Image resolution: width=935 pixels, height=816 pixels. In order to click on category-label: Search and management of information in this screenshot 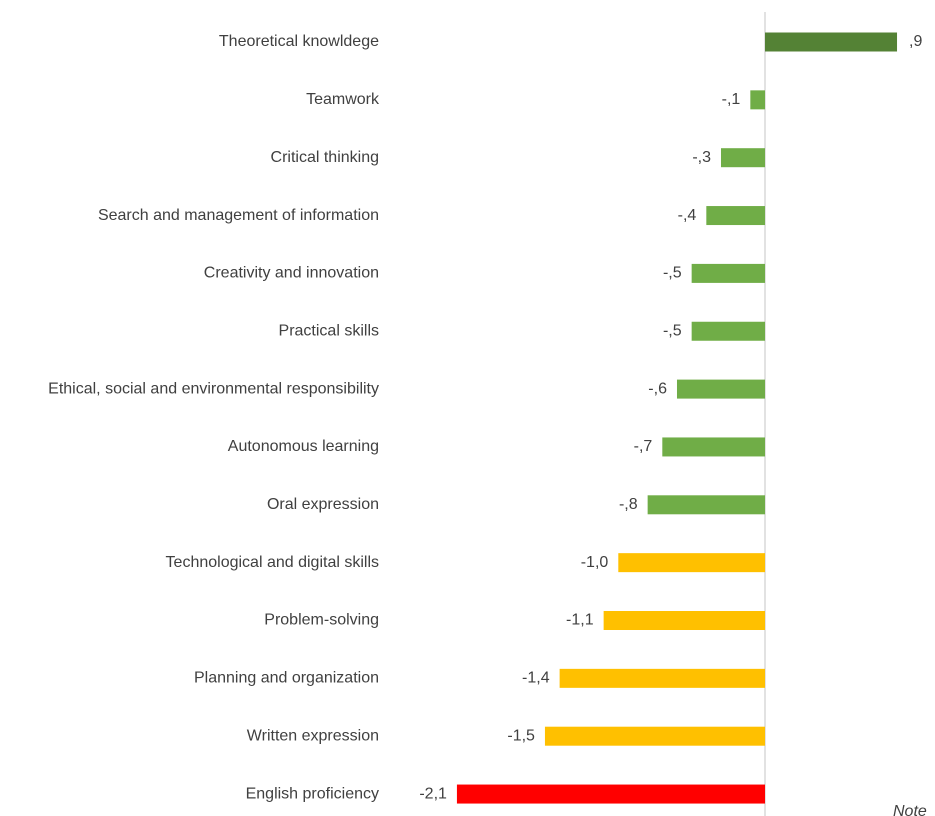, I will do `click(238, 215)`.